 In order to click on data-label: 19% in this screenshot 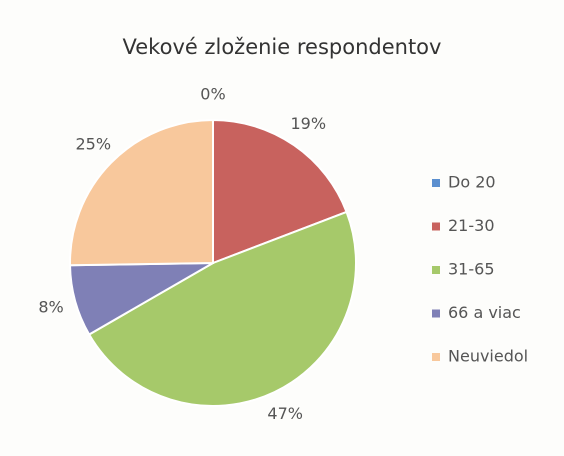, I will do `click(308, 123)`.